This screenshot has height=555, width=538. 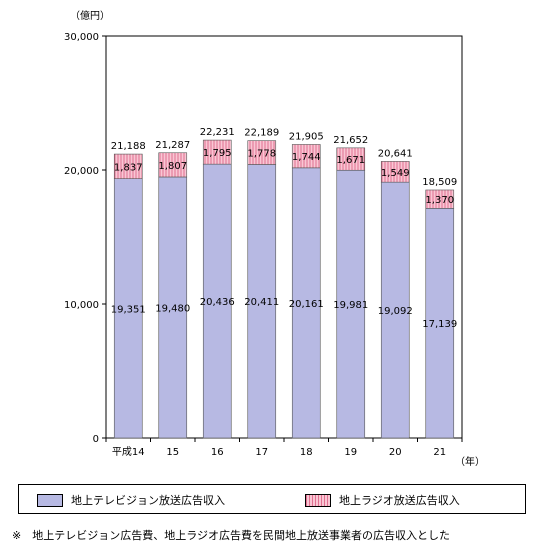 What do you see at coordinates (395, 153) in the screenshot?
I see `data-label-total: 20,641` at bounding box center [395, 153].